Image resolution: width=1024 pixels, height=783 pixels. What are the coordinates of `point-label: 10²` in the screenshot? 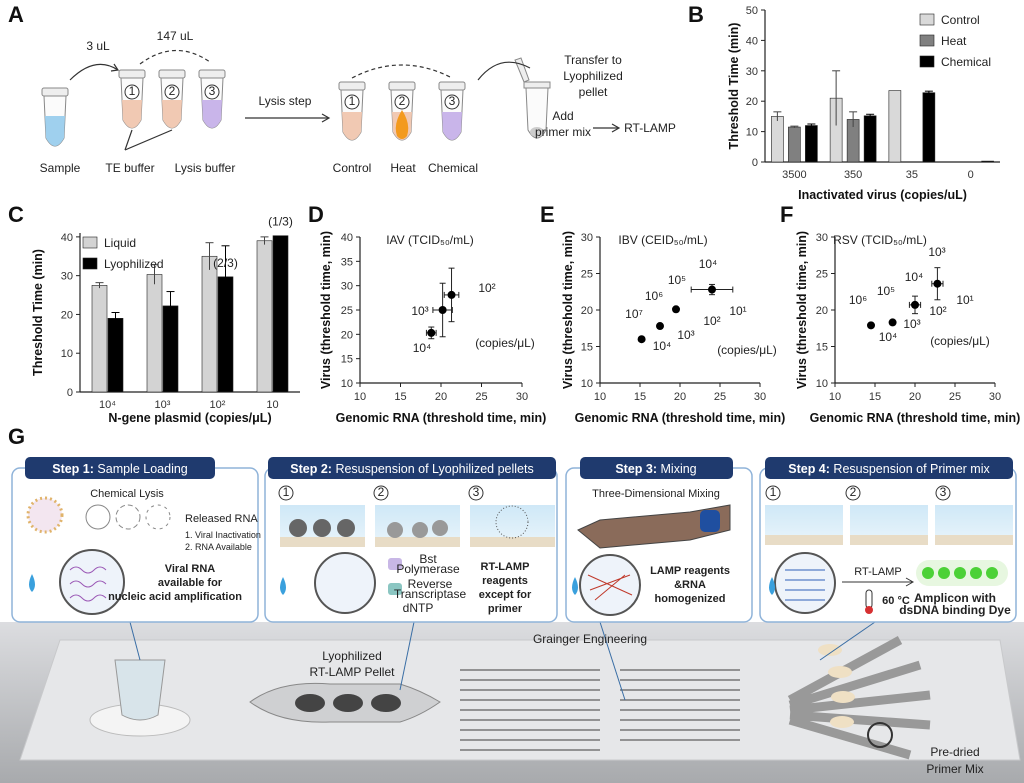 It's located at (711, 321).